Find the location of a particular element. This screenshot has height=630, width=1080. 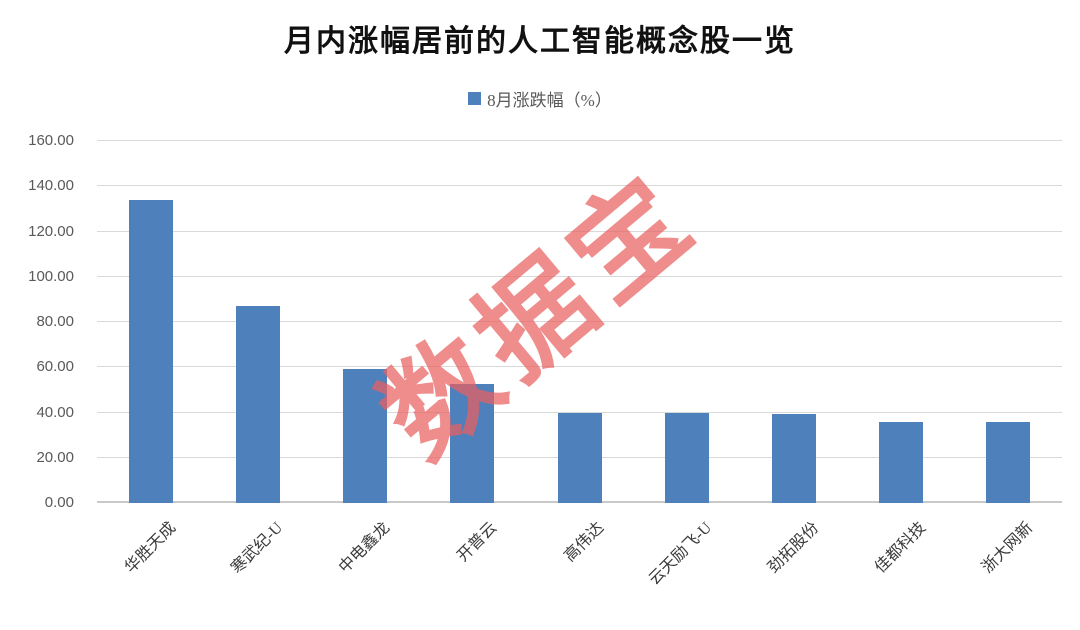

x-category-label: 寒武纪-U is located at coordinates (257, 548).